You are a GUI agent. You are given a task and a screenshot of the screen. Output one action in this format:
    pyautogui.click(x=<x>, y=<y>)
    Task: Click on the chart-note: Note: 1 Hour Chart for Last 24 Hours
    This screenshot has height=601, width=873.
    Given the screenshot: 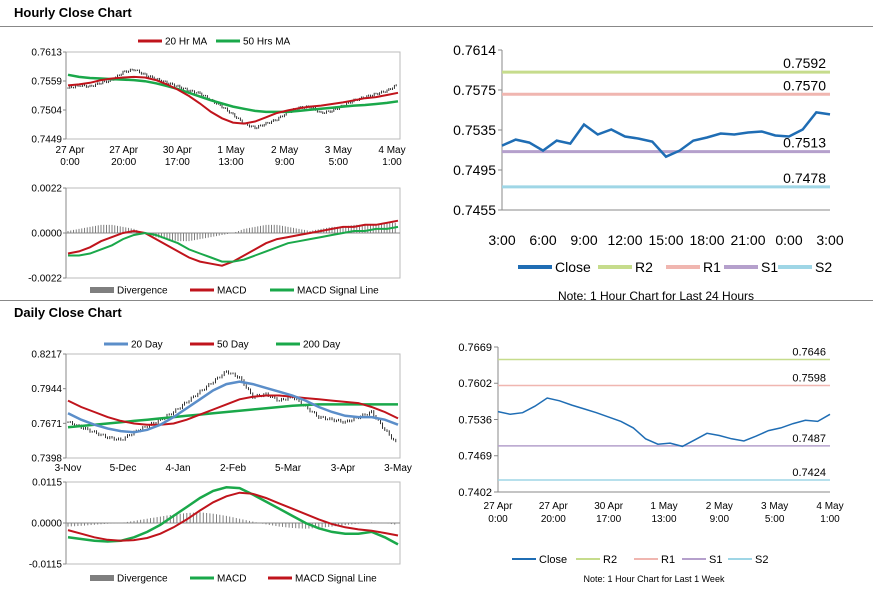 What is the action you would take?
    pyautogui.click(x=656, y=296)
    